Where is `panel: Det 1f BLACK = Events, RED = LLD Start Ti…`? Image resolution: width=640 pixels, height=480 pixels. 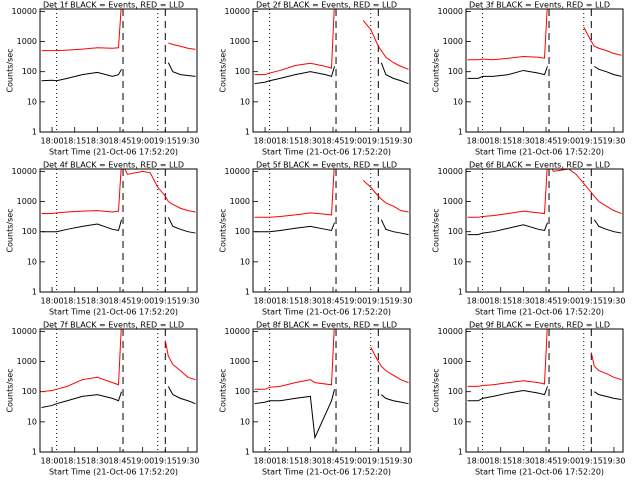 panel: Det 1f BLACK = Events, RED = LLD Start Ti… is located at coordinates (103, 79).